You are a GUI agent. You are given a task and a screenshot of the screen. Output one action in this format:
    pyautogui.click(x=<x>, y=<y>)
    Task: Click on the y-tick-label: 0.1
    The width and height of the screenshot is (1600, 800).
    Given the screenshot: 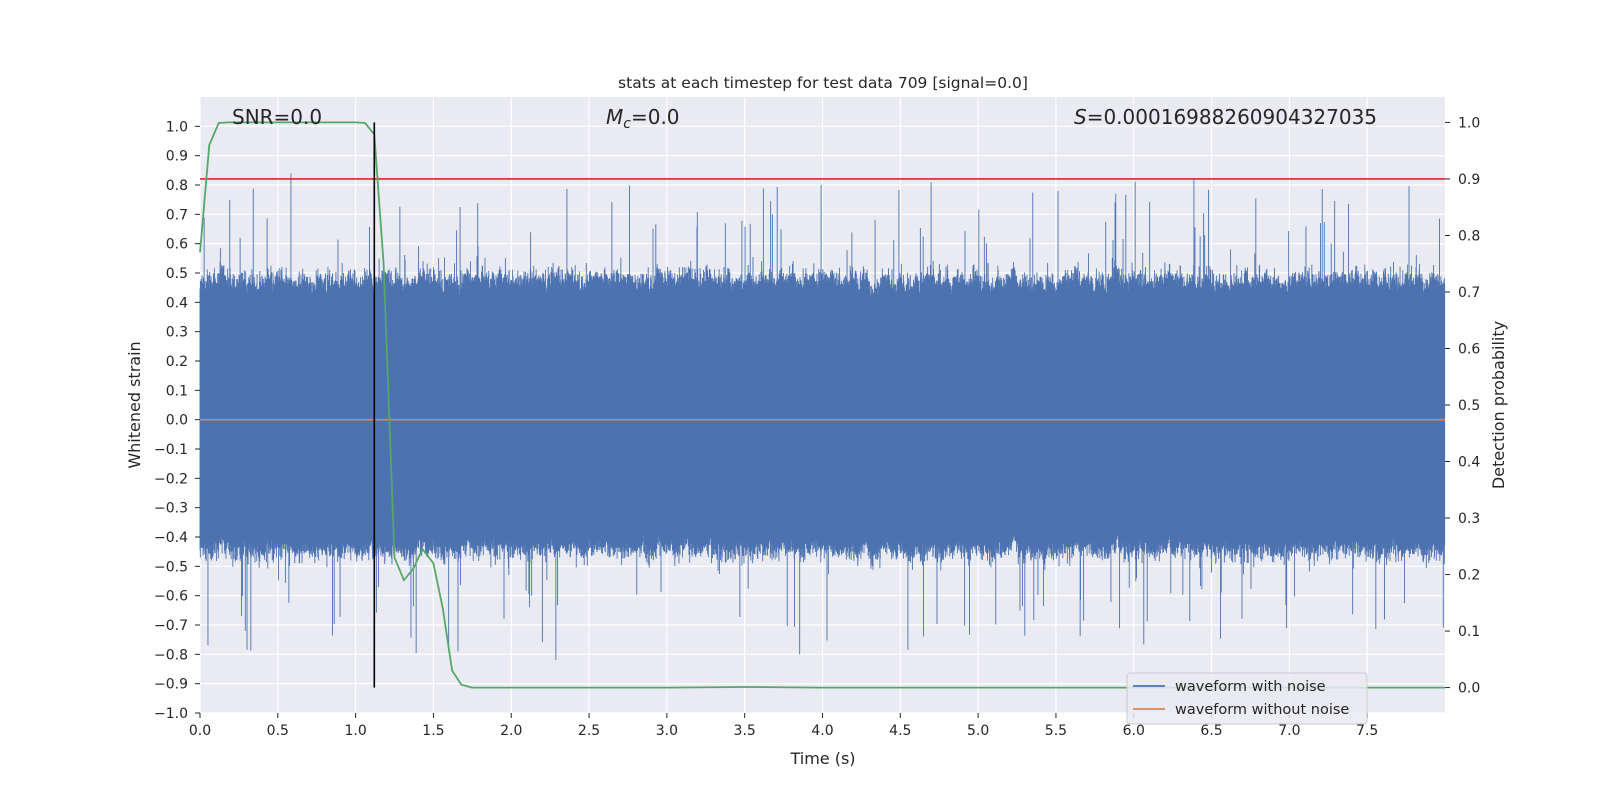 What is the action you would take?
    pyautogui.click(x=177, y=391)
    